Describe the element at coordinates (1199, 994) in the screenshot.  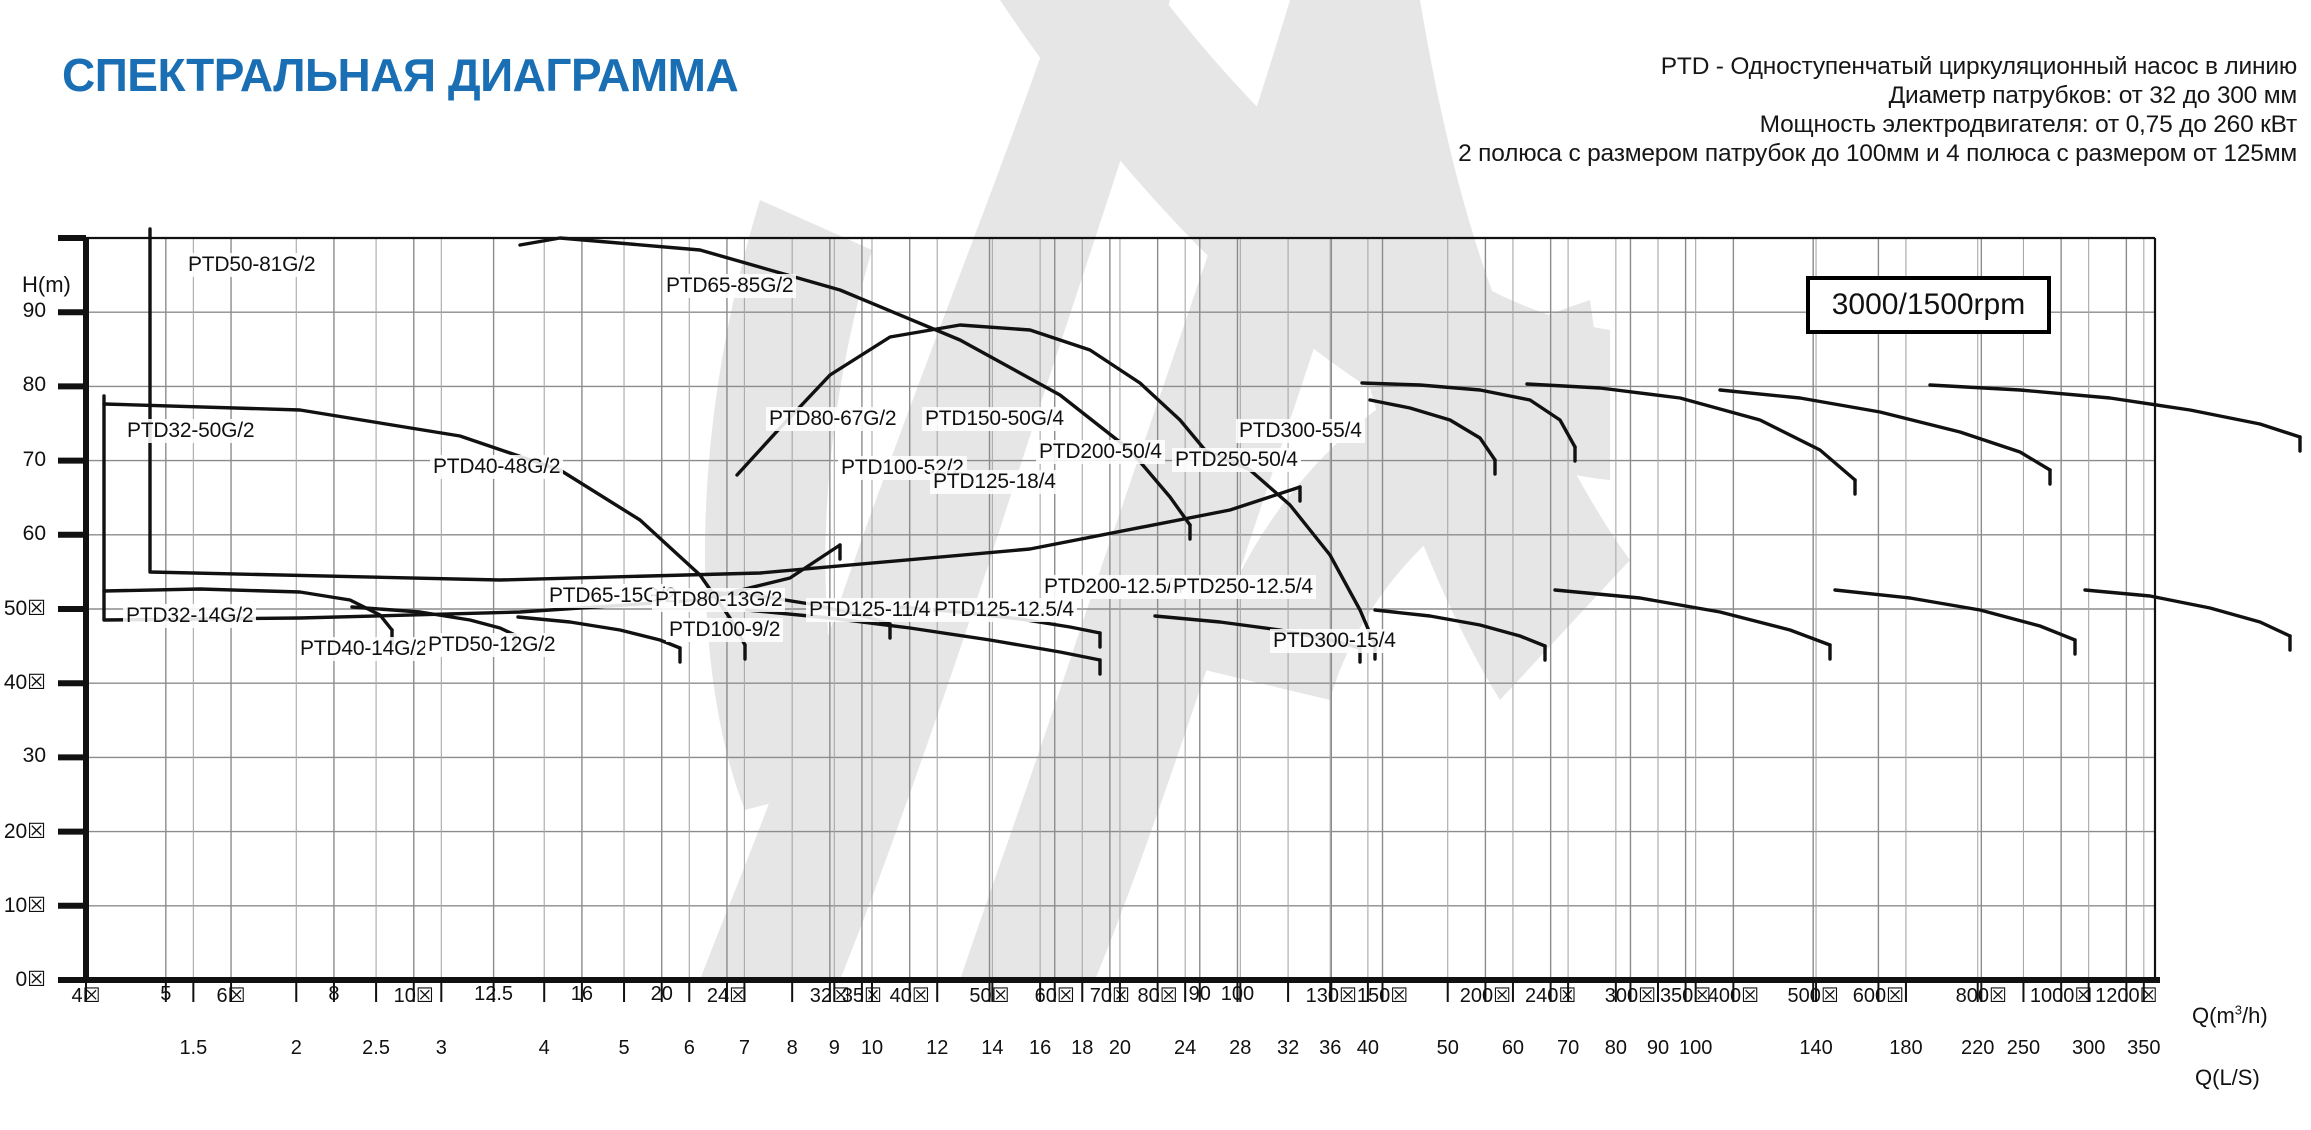
I see `x-axis-tick-label-m3h: 90` at that location.